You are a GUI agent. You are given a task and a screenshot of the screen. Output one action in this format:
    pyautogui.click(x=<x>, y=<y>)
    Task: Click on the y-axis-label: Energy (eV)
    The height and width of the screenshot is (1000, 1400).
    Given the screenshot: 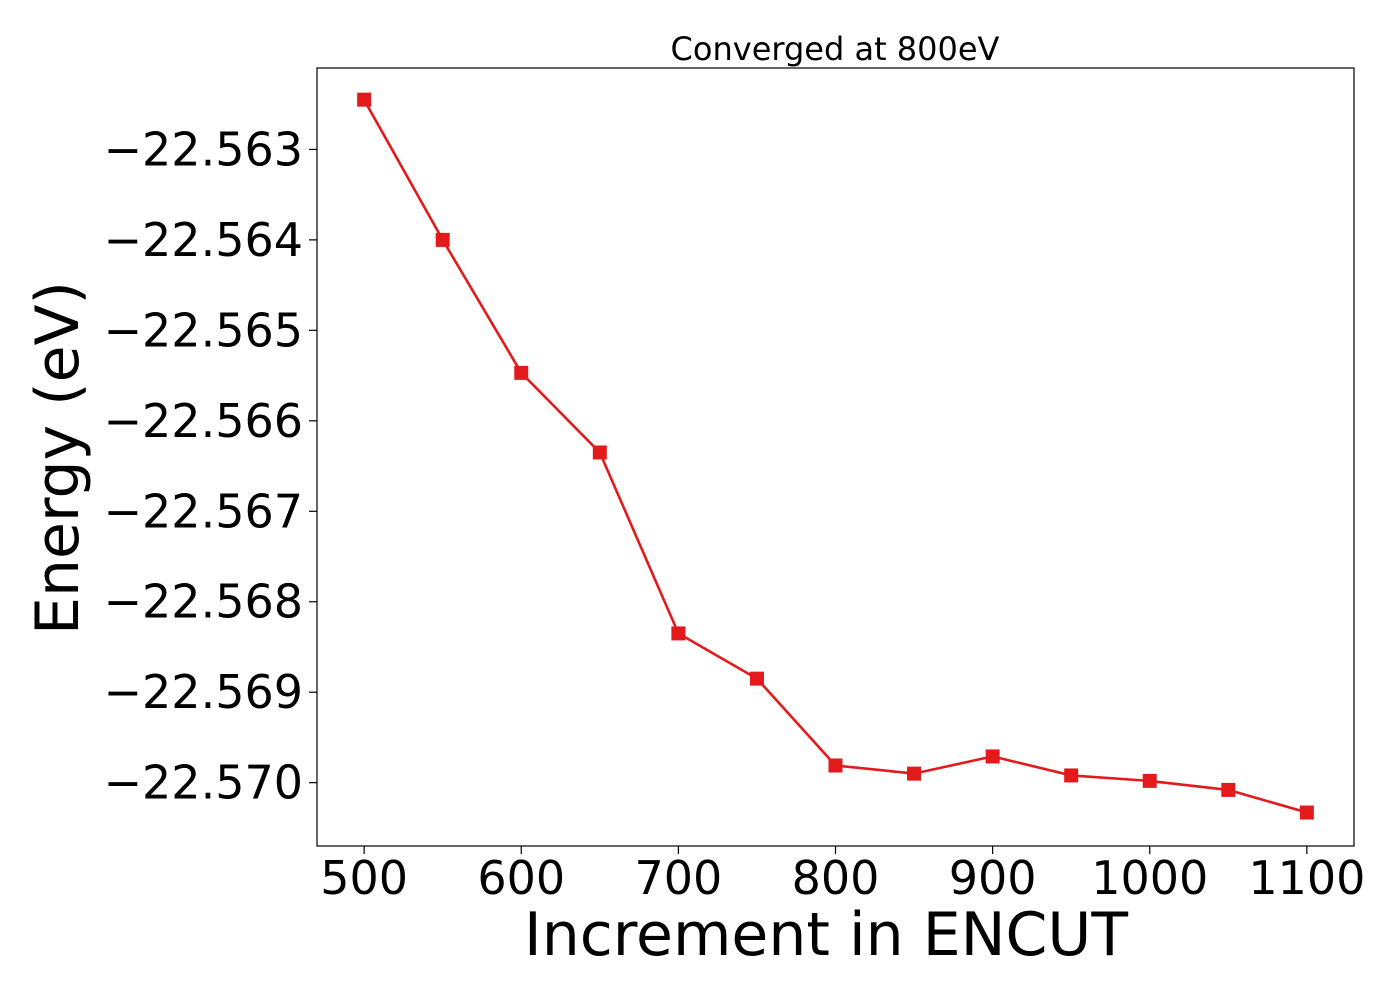 What is the action you would take?
    pyautogui.click(x=58, y=458)
    